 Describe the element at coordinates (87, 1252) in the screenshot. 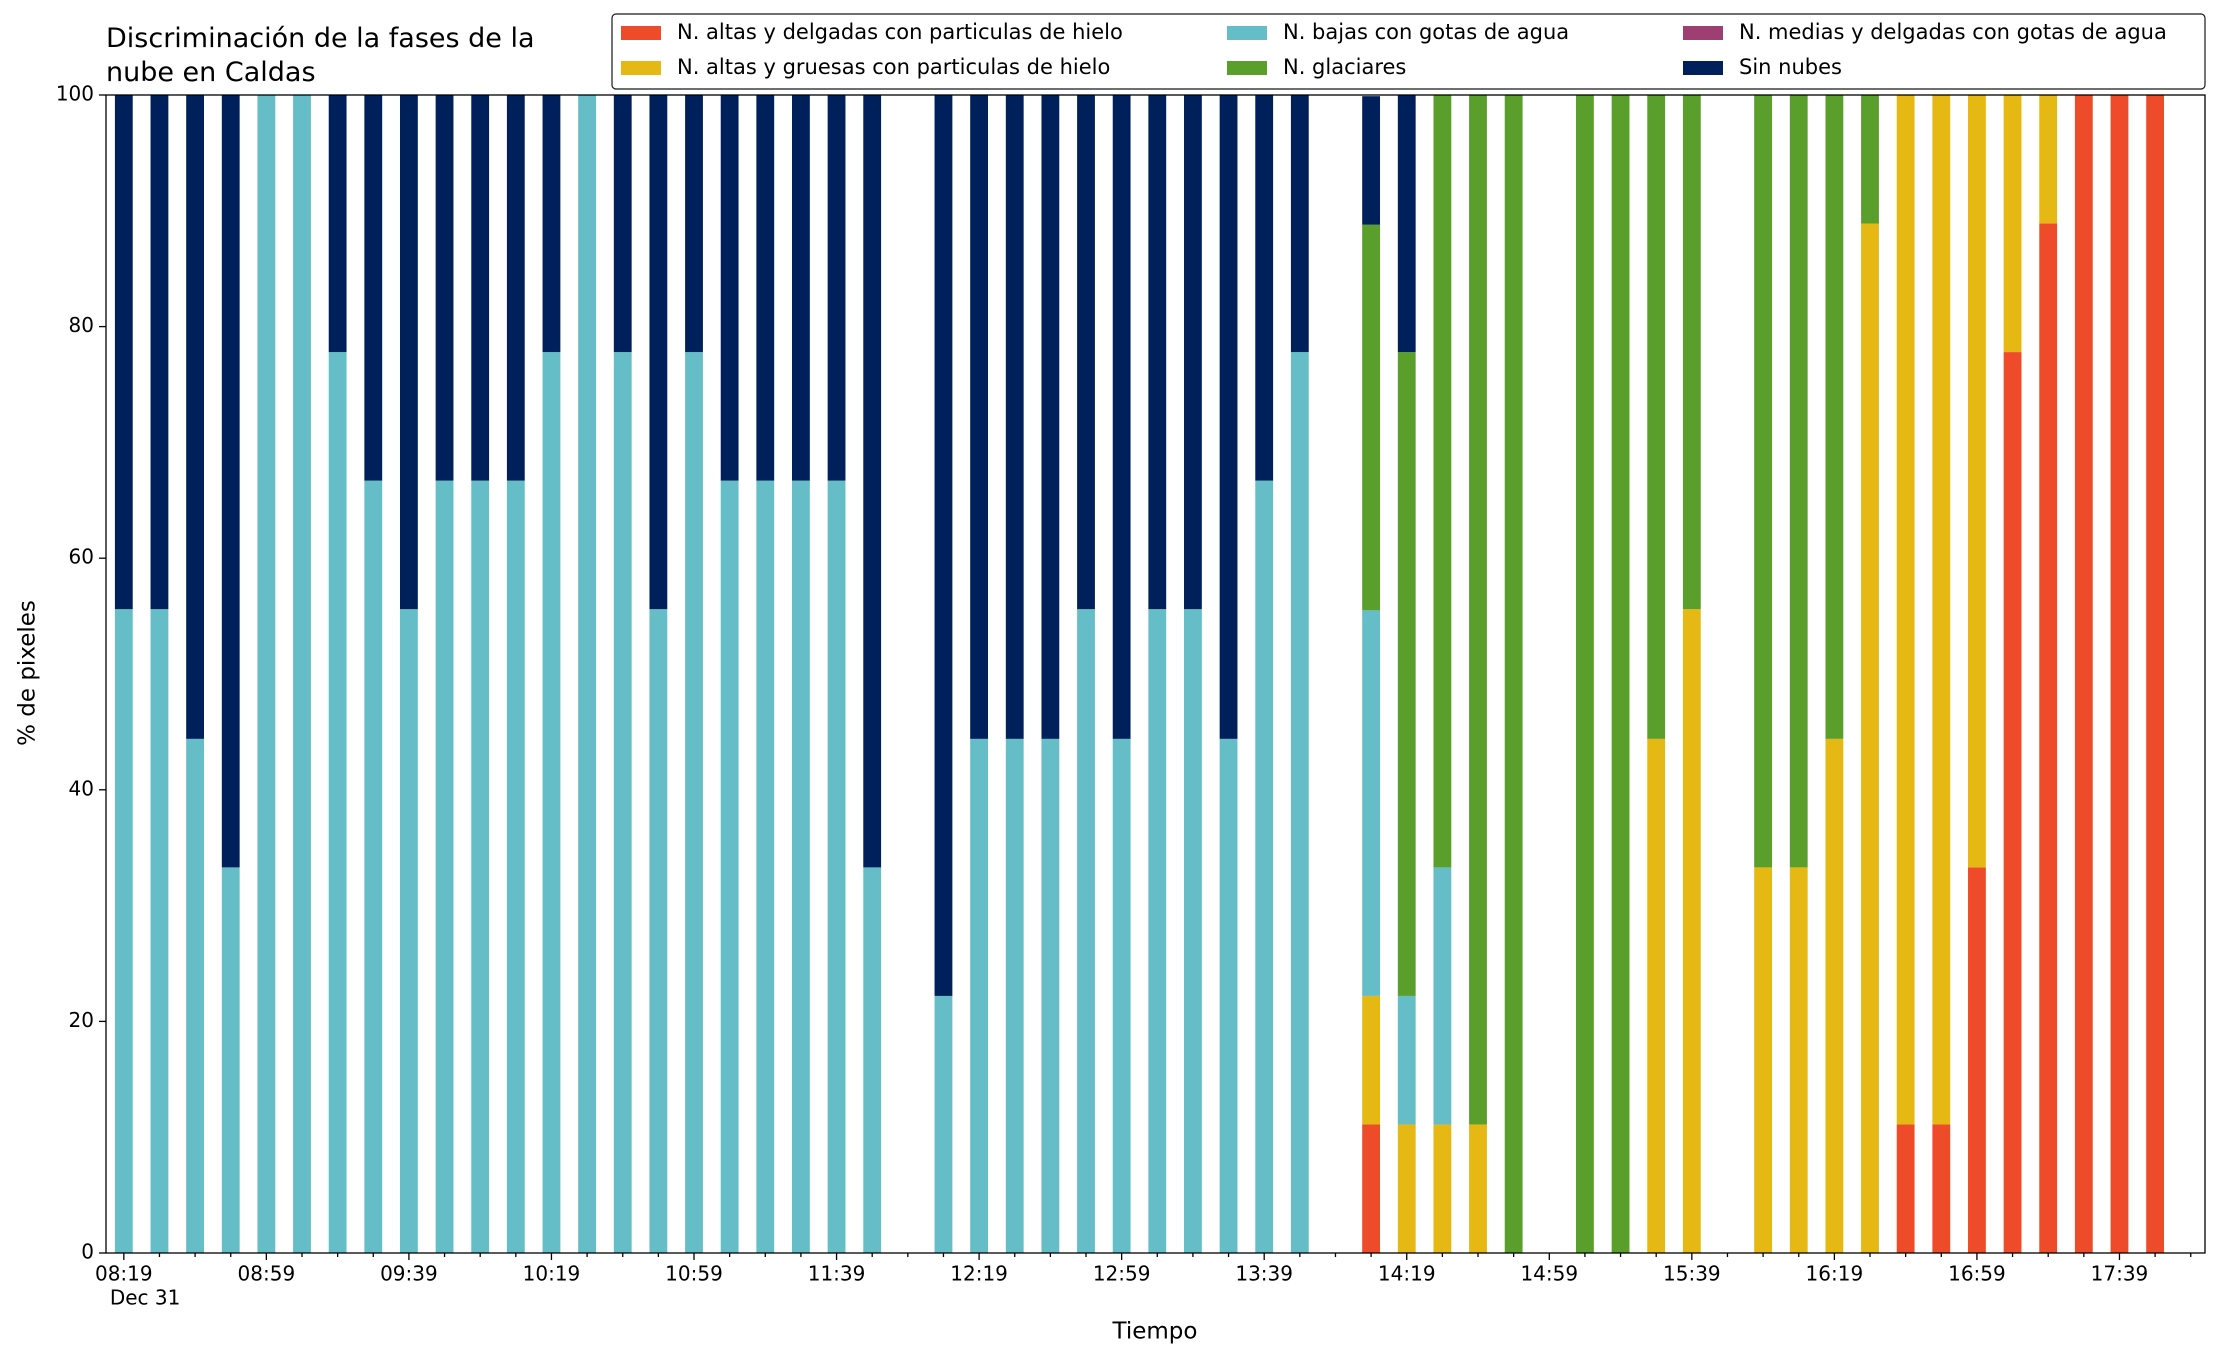

I see `y-tick-label: 0` at that location.